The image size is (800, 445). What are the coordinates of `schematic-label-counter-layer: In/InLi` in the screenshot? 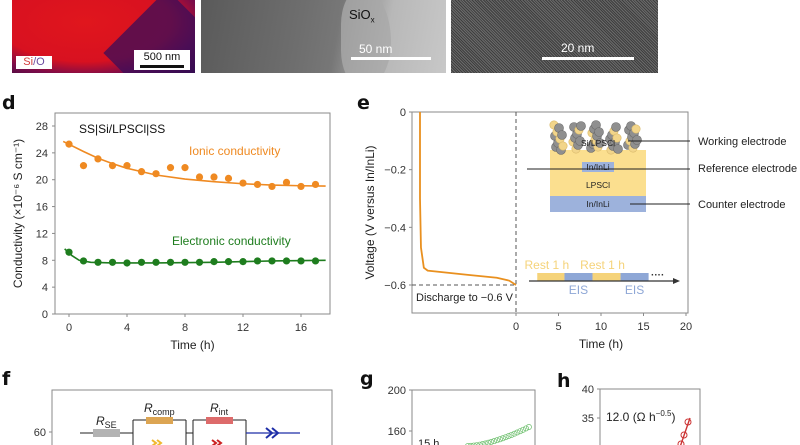 It's located at (597, 204).